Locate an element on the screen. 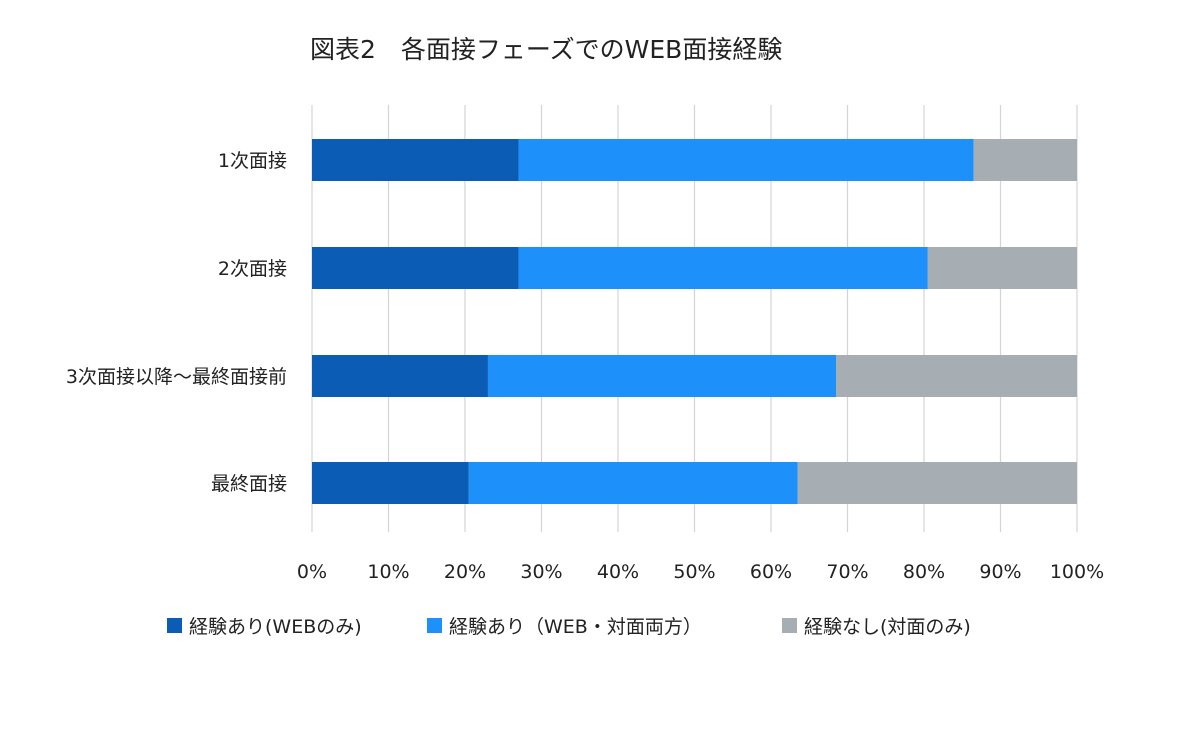 This screenshot has width=1200, height=733. category-label: 3次面接以降～最終面接前 is located at coordinates (176, 377).